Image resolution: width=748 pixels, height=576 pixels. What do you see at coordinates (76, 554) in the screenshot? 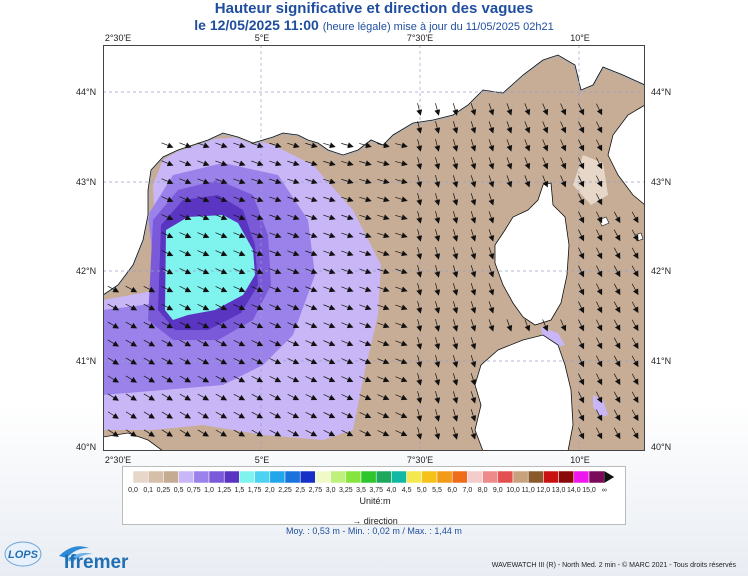
I see `ifremer-logo-mark` at bounding box center [76, 554].